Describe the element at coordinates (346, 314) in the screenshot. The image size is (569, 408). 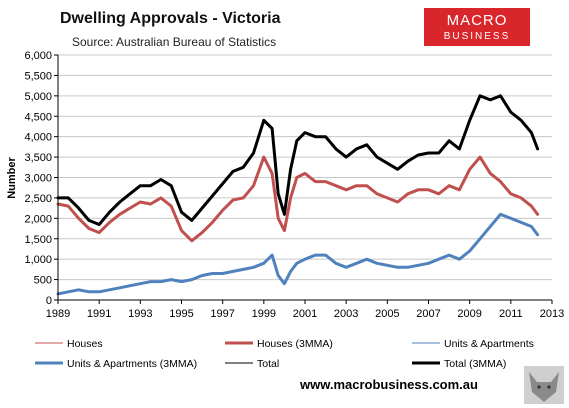
I see `x-tick-label: 2003` at that location.